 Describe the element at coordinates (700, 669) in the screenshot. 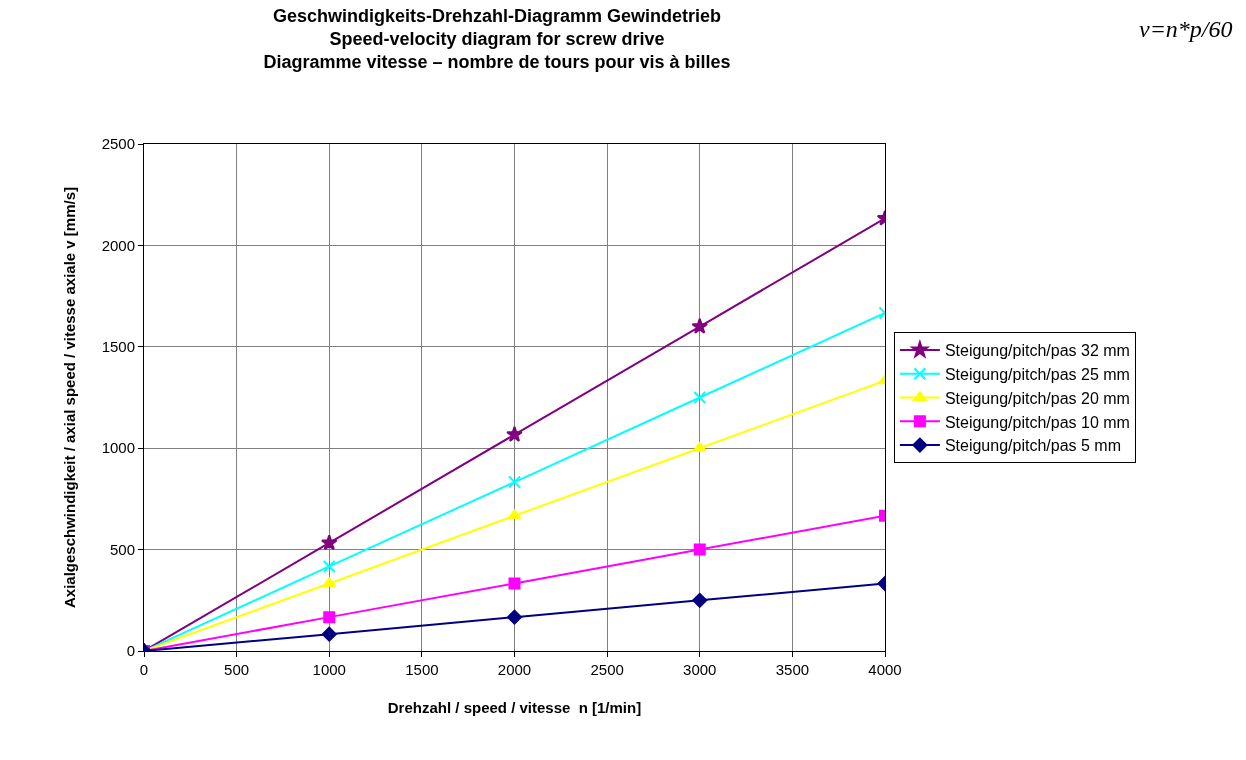

I see `x-tick-label: 3000` at that location.